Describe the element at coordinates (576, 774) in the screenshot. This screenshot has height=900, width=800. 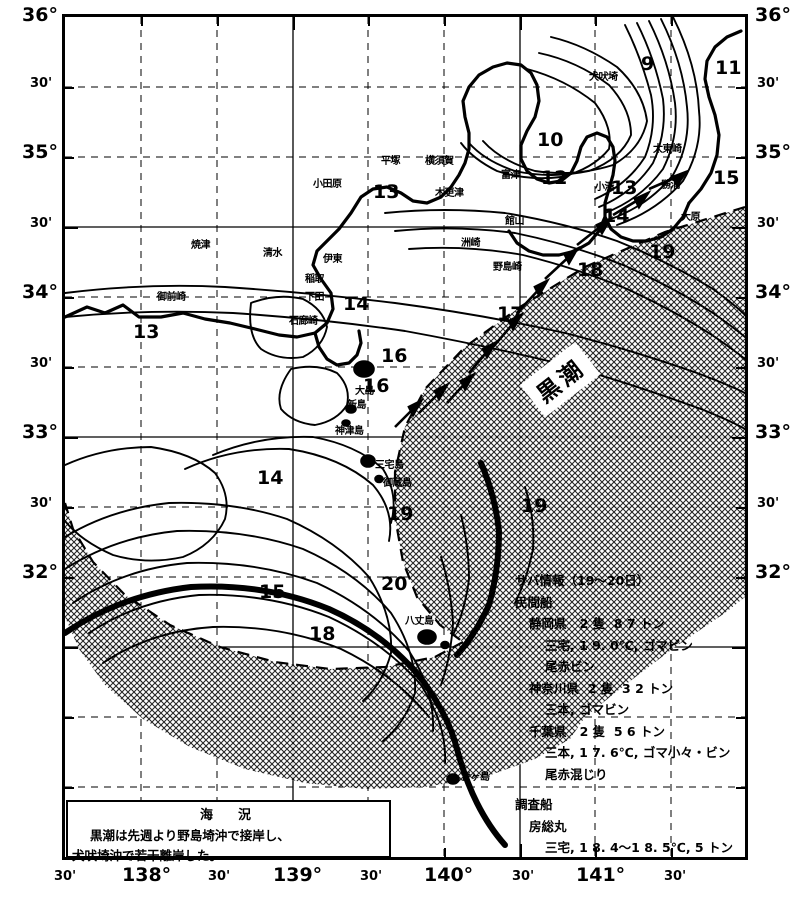
I see `saba-entry-2-detail-1: 尾赤混じり` at that location.